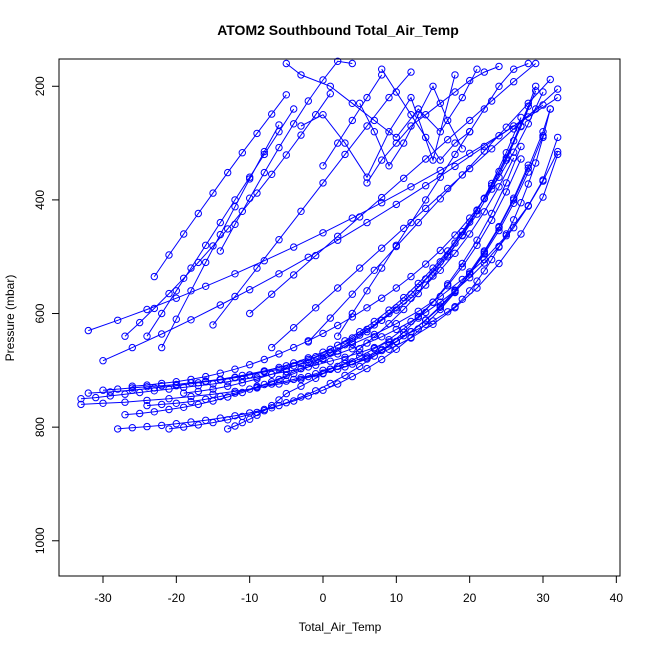 Image resolution: width=650 pixels, height=650 pixels. Describe the element at coordinates (10, 318) in the screenshot. I see `y-axis-label: Pressure (mbar)` at that location.